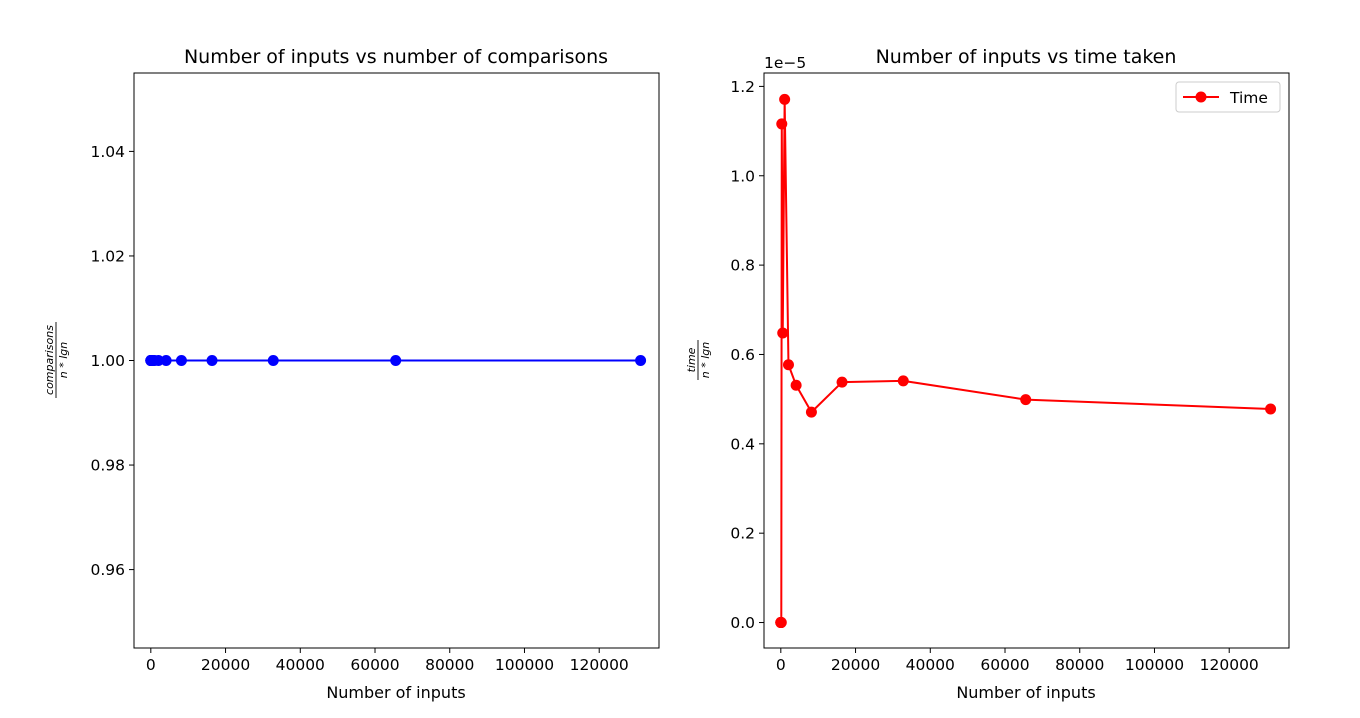 This screenshot has width=1360, height=718. What do you see at coordinates (1248, 98) in the screenshot?
I see `legend-entry-time: Time` at bounding box center [1248, 98].